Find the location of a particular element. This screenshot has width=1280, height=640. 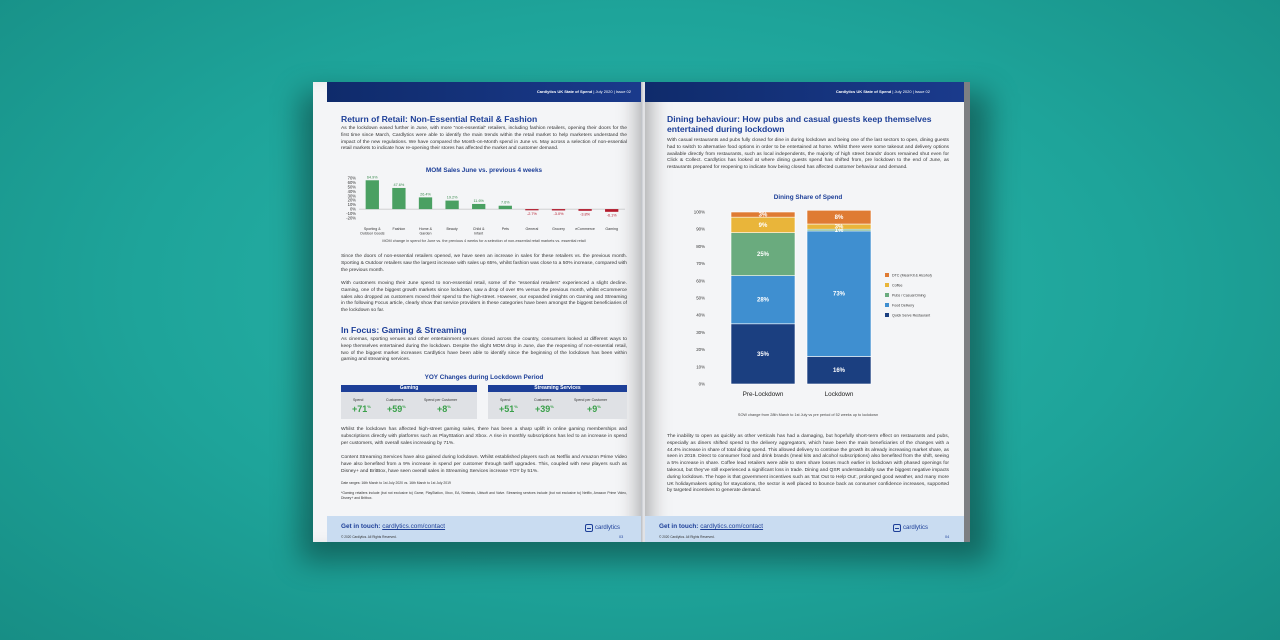

data-label: -3.0% is located at coordinates (559, 214).